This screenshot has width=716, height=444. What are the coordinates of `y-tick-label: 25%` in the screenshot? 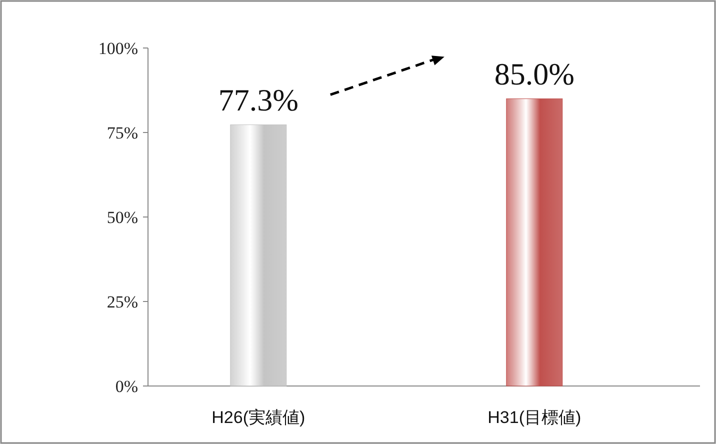 It's located at (122, 302).